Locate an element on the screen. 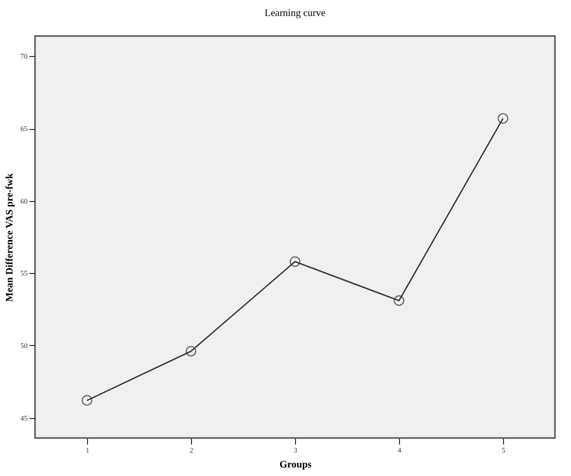  chart-title: Learning curve is located at coordinates (295, 13).